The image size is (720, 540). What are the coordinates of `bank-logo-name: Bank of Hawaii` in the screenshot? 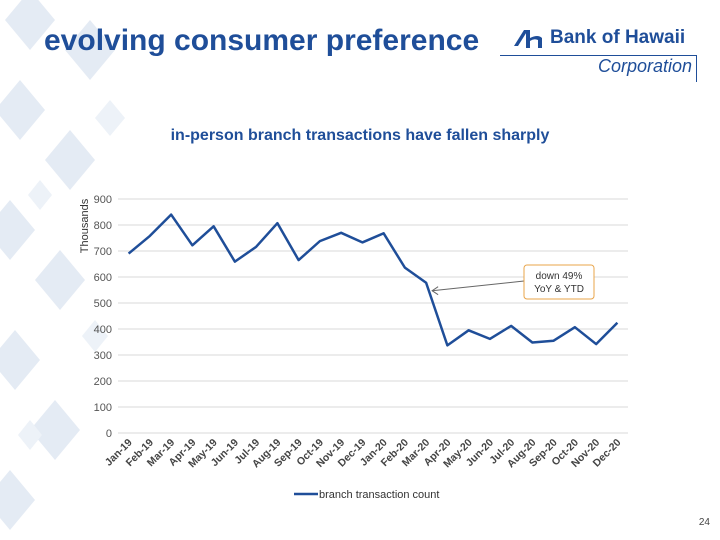 It's located at (618, 37).